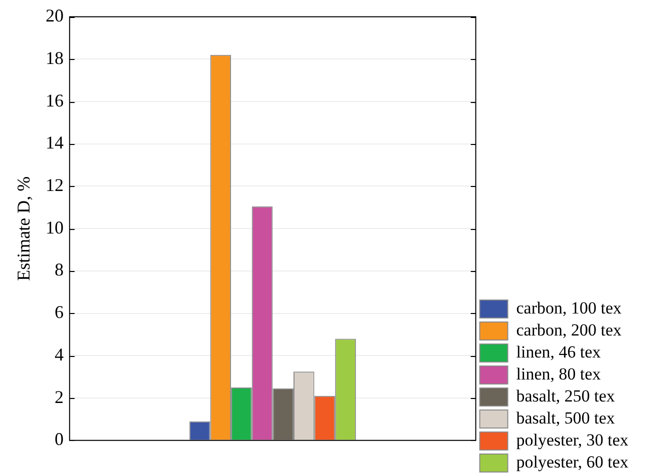 The width and height of the screenshot is (645, 476). What do you see at coordinates (59, 270) in the screenshot?
I see `y-tick-label: 8` at bounding box center [59, 270].